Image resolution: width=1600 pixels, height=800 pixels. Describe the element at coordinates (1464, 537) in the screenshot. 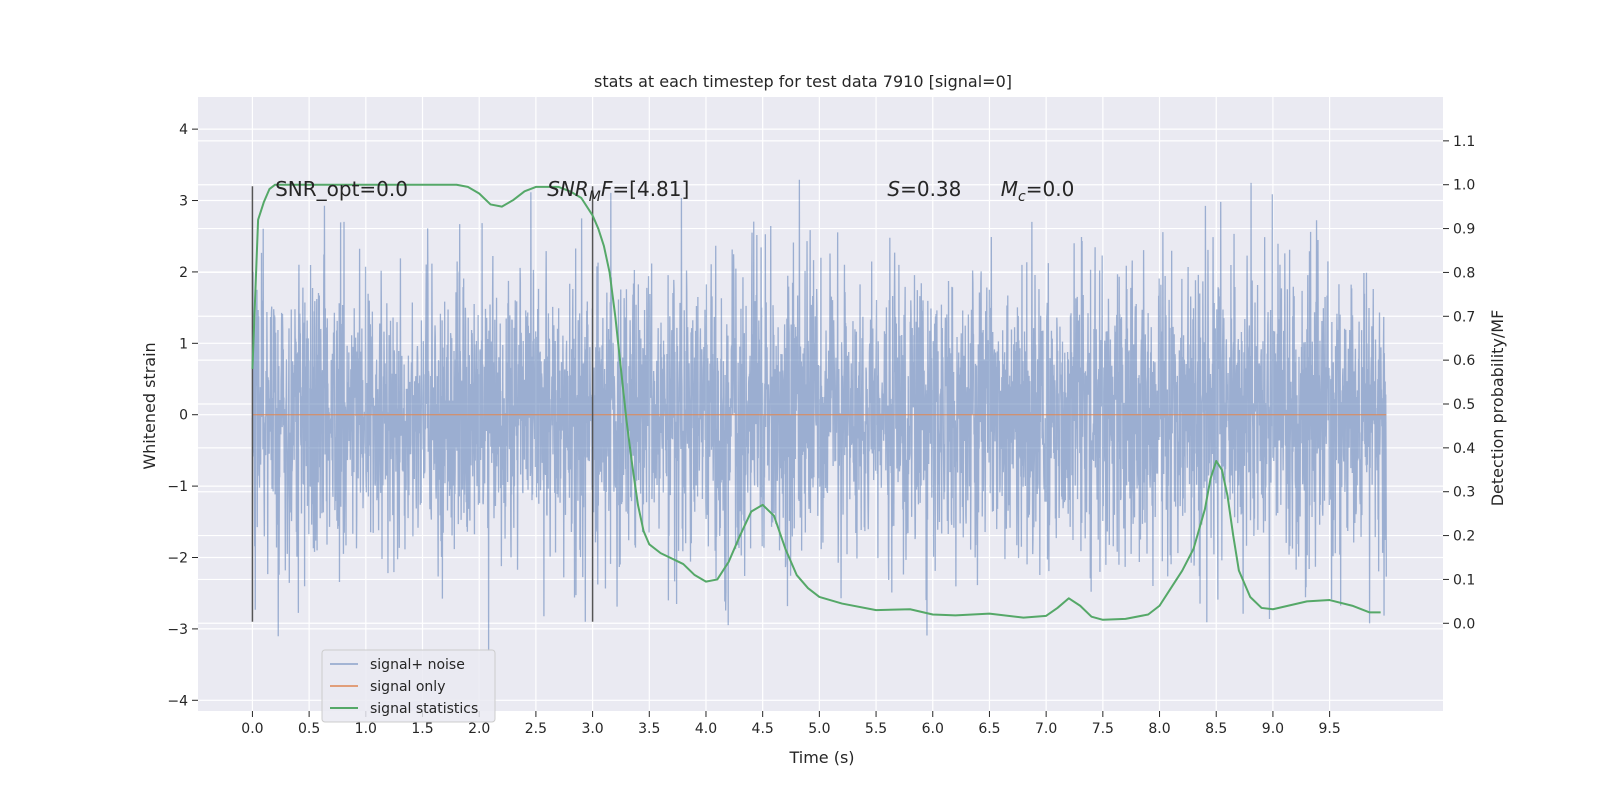

I see `y2-tick-label: 0.2` at that location.